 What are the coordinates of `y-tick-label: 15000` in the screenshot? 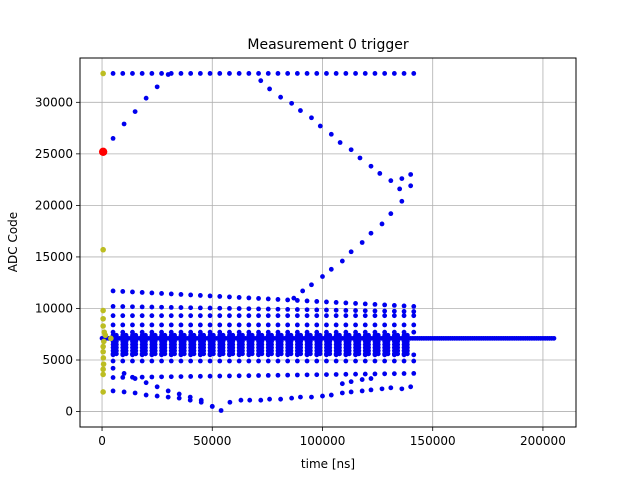 It's located at (54, 257).